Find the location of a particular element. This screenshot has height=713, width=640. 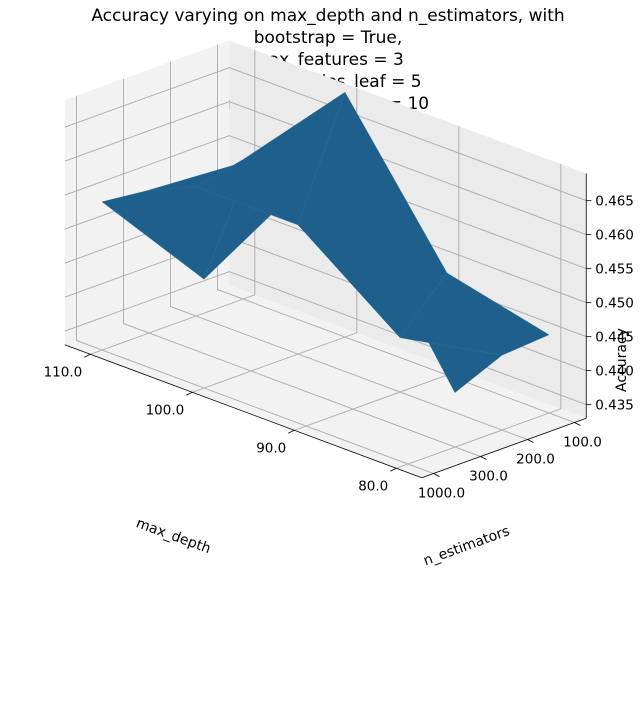

z-tick-label: 0.450 is located at coordinates (614, 304).